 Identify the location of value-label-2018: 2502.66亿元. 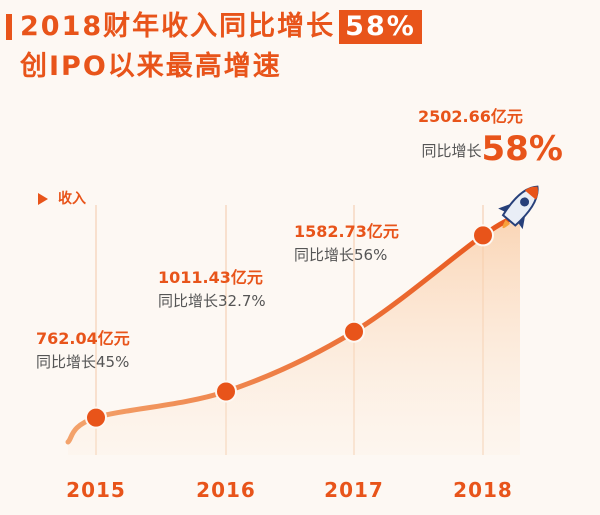
(470, 116).